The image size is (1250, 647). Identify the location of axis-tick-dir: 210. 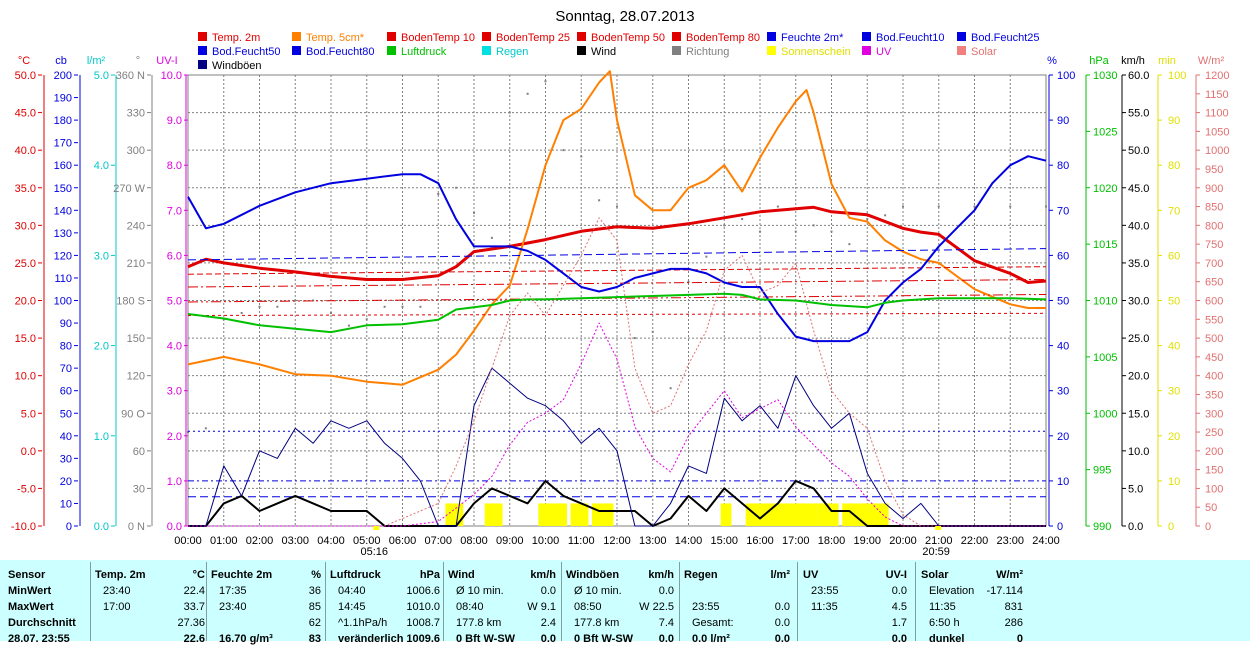
(136, 264).